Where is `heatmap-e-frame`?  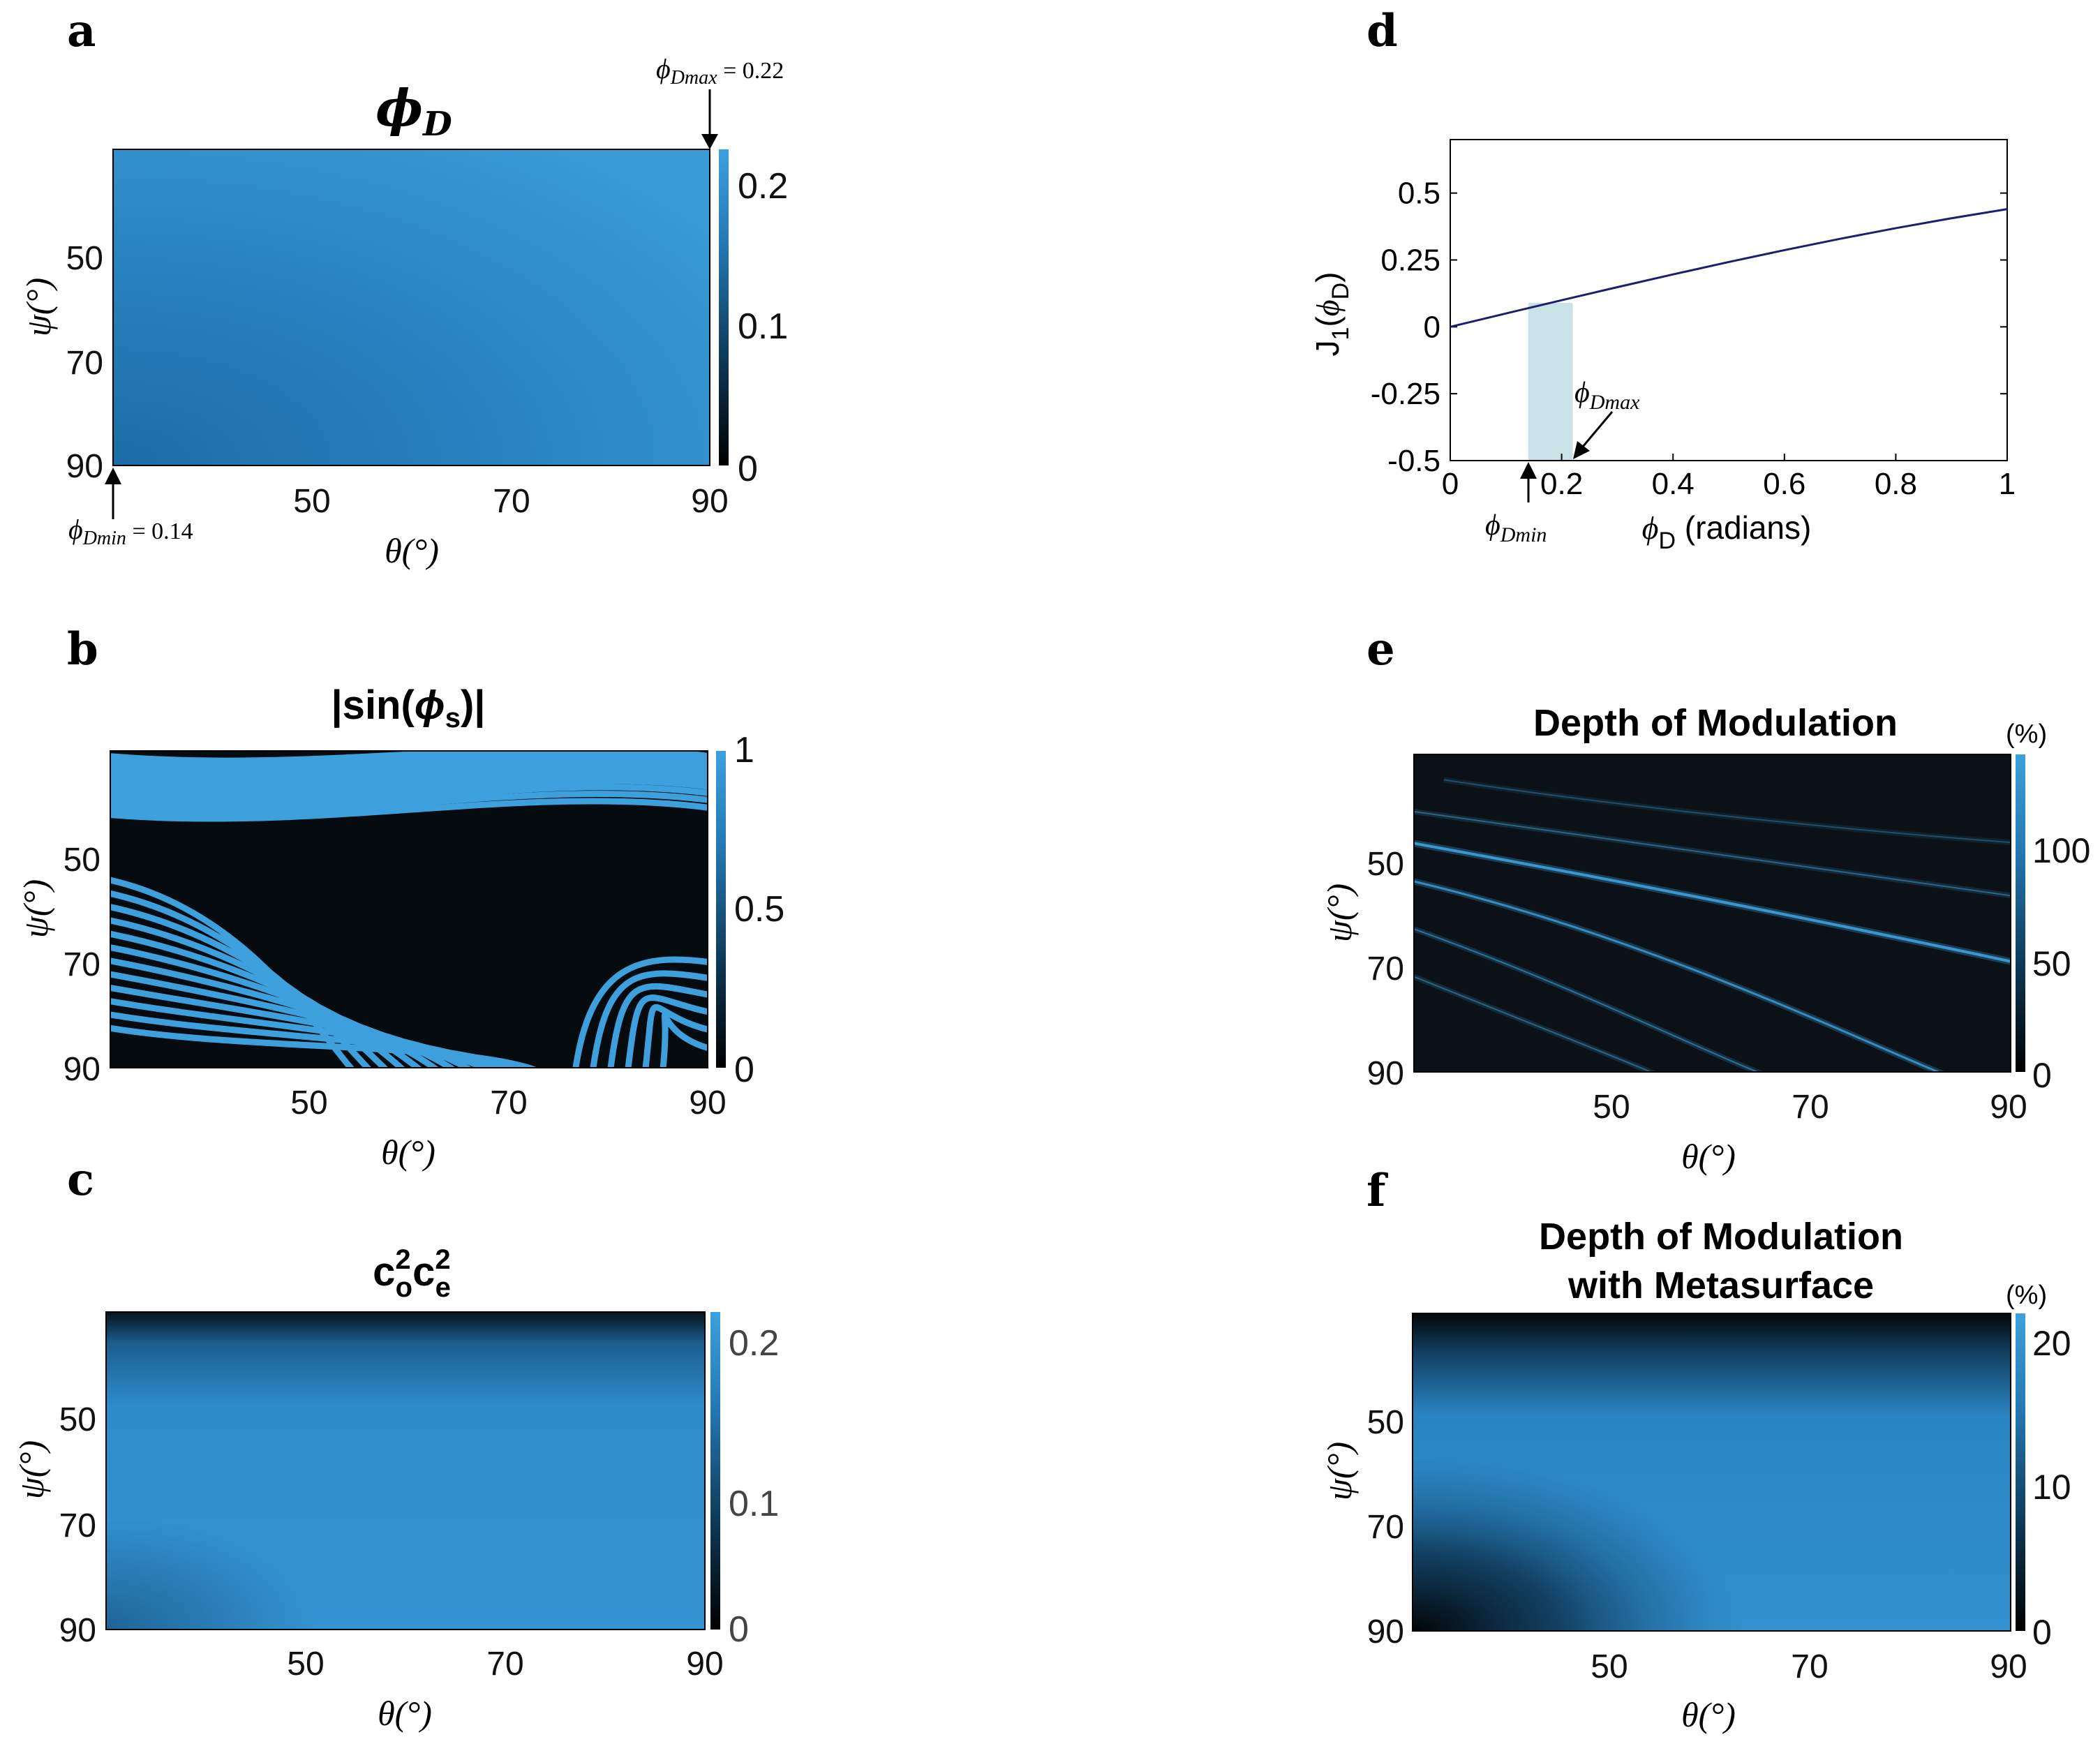
heatmap-e-frame is located at coordinates (1712, 913).